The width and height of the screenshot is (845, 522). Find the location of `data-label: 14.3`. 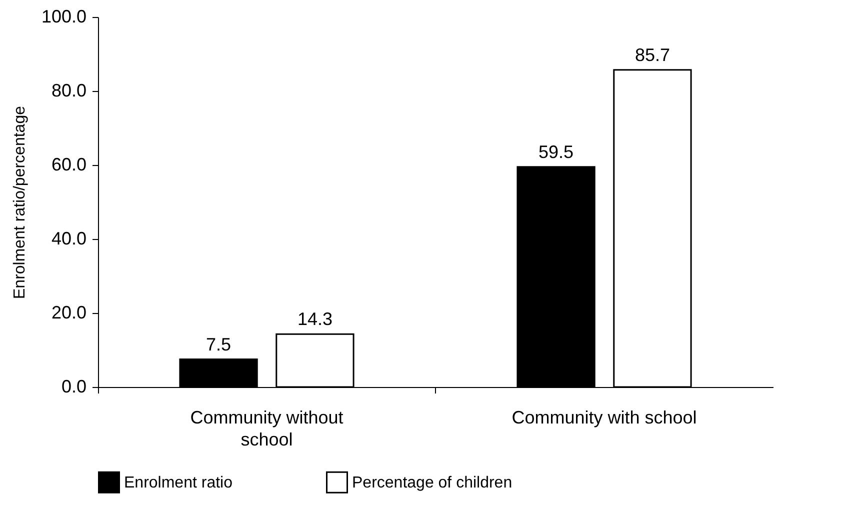

data-label: 14.3 is located at coordinates (314, 319).